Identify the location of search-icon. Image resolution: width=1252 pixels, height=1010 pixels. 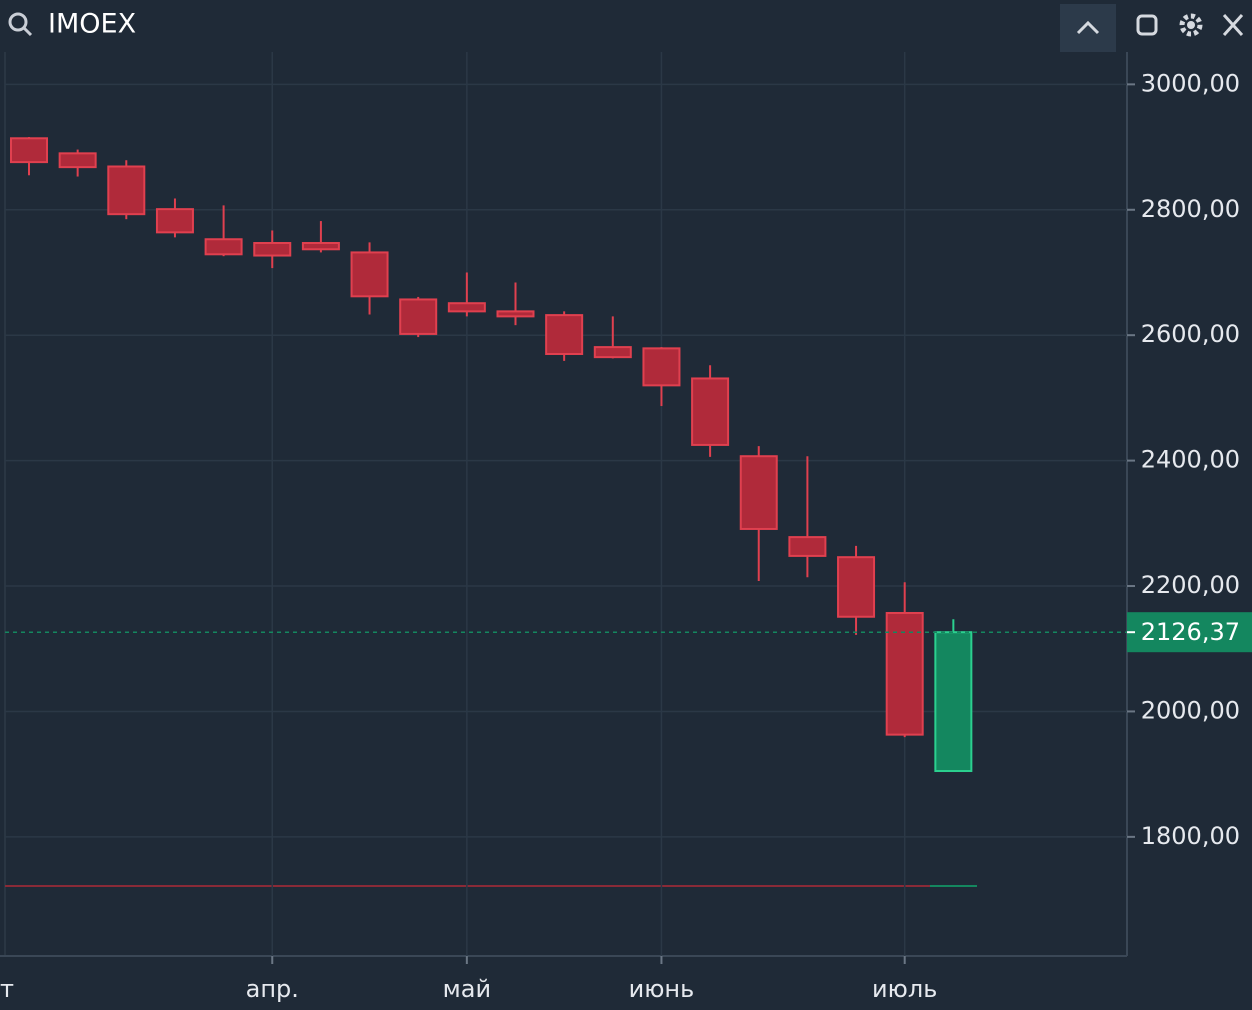
(18, 22).